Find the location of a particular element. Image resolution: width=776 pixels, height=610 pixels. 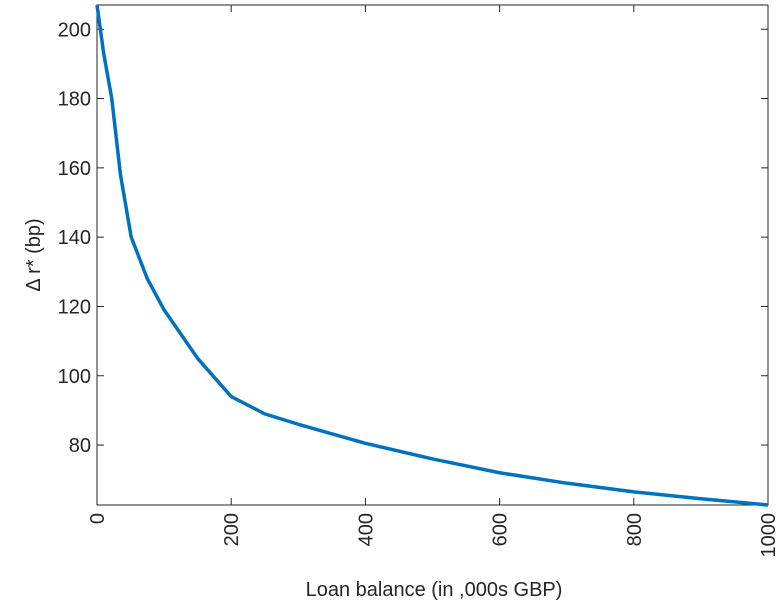

y-tick-label: 80 is located at coordinates (80, 446).